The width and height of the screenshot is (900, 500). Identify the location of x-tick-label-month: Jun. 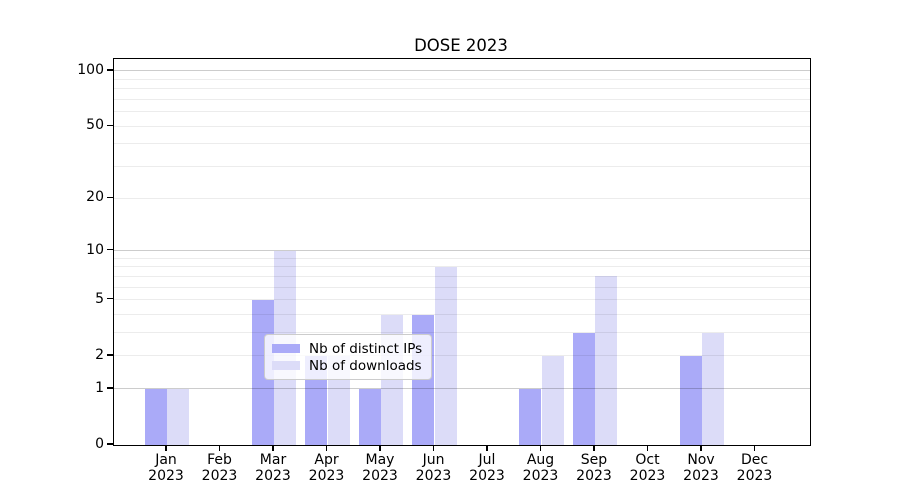
(433, 460).